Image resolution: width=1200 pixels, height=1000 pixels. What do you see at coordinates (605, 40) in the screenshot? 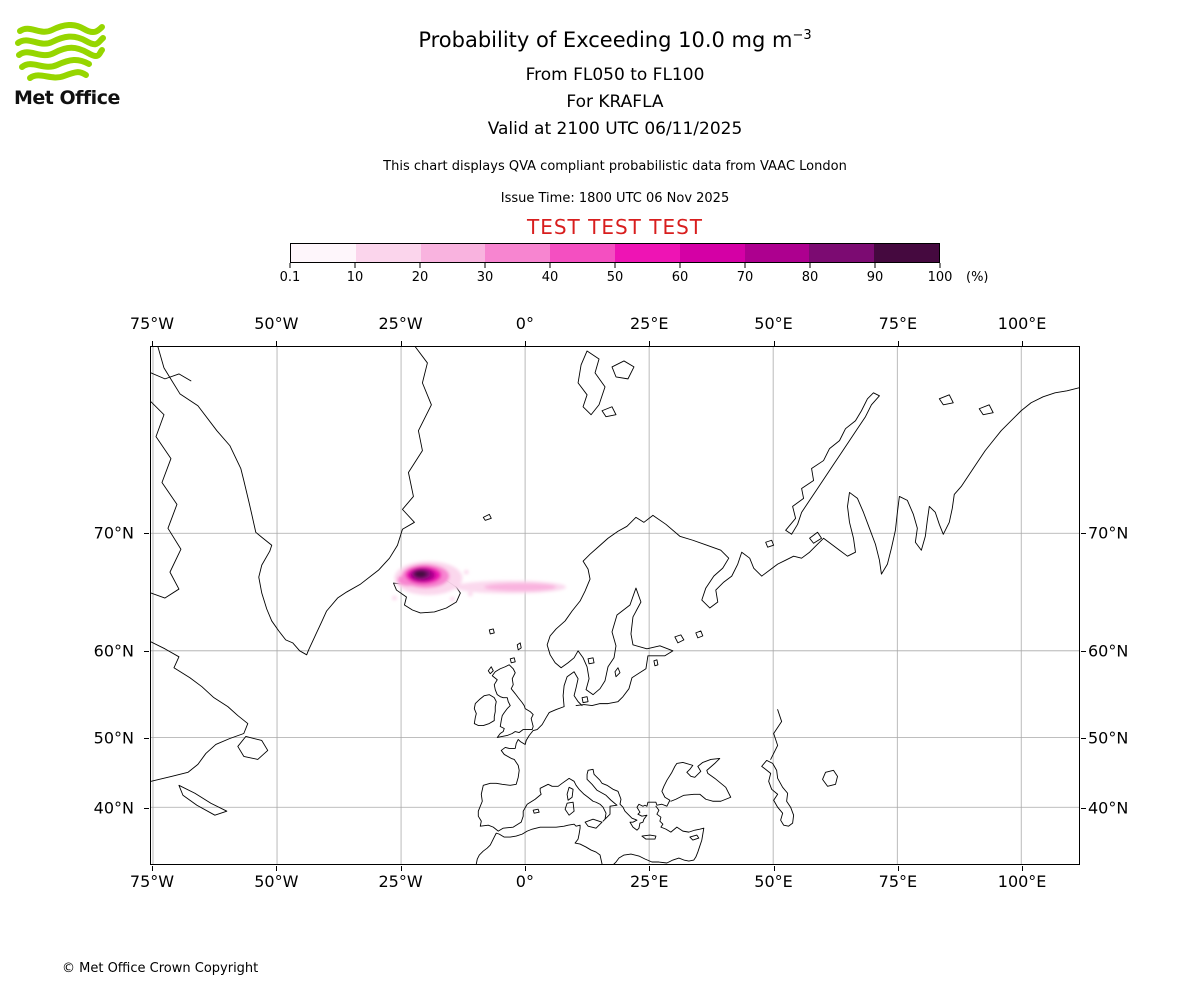
I see `page-title-text: Probability of Exceeding 10.0 mg m` at bounding box center [605, 40].